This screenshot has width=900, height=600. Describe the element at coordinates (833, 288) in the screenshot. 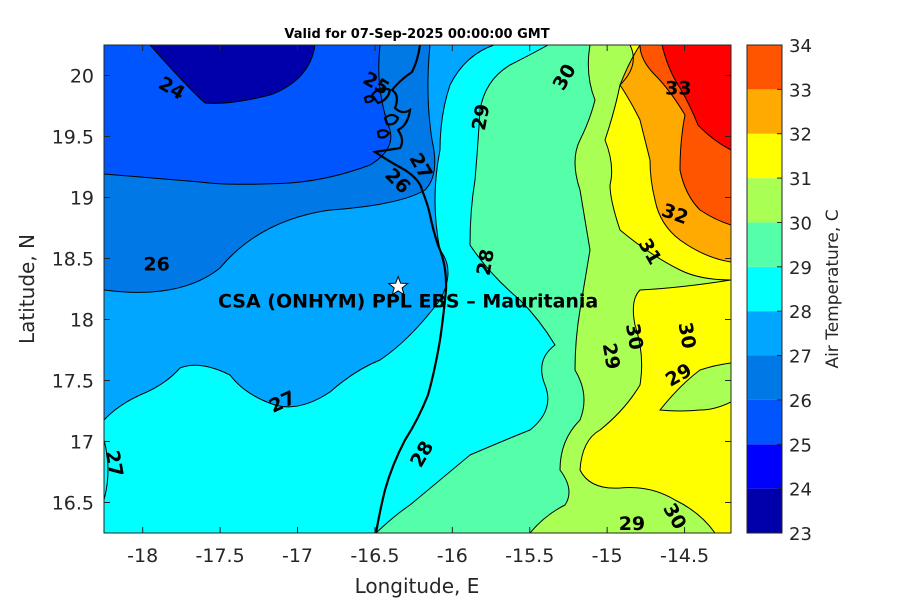

I see `colorbar-label: Air Temperature, C` at that location.